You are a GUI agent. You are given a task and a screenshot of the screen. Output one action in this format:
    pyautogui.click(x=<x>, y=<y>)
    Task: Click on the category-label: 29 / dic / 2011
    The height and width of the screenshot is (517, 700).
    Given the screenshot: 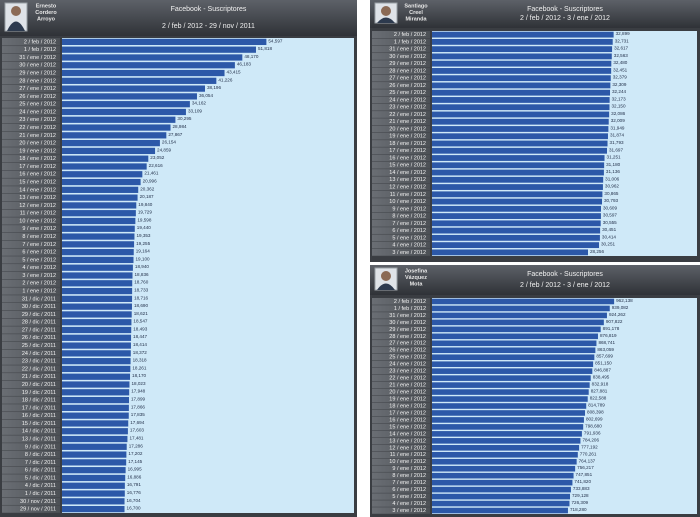 What is the action you would take?
    pyautogui.click(x=39, y=315)
    